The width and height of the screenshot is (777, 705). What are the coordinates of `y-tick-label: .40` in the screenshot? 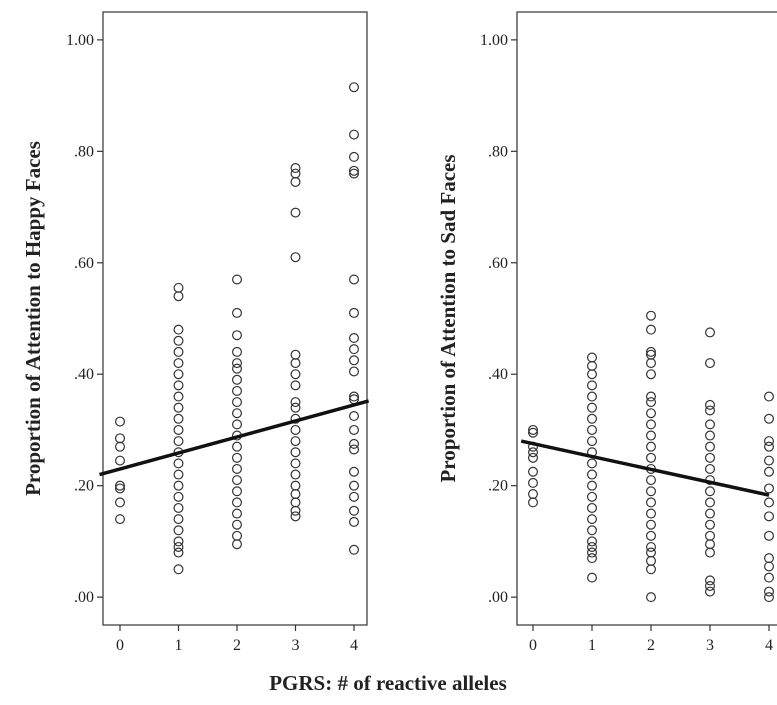 It's located at (498, 374).